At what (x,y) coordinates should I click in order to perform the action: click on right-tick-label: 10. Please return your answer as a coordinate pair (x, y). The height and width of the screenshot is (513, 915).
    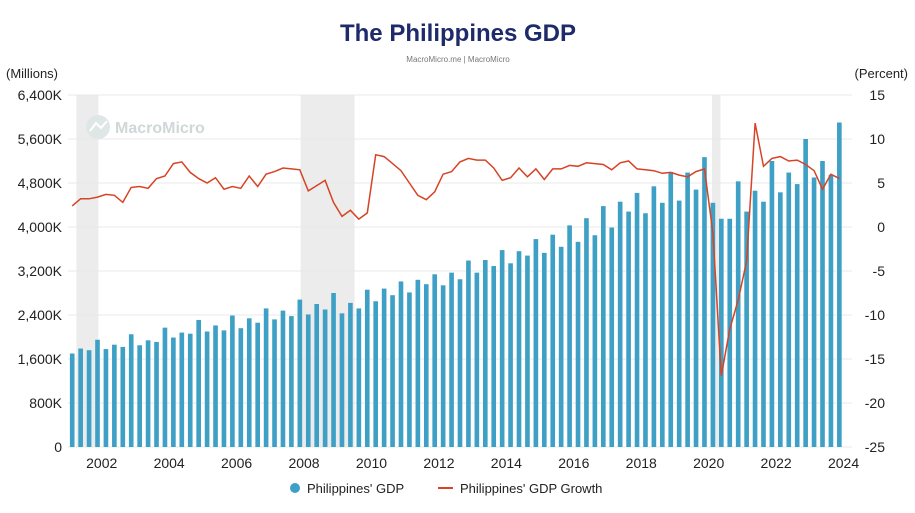
    Looking at the image, I should click on (877, 139).